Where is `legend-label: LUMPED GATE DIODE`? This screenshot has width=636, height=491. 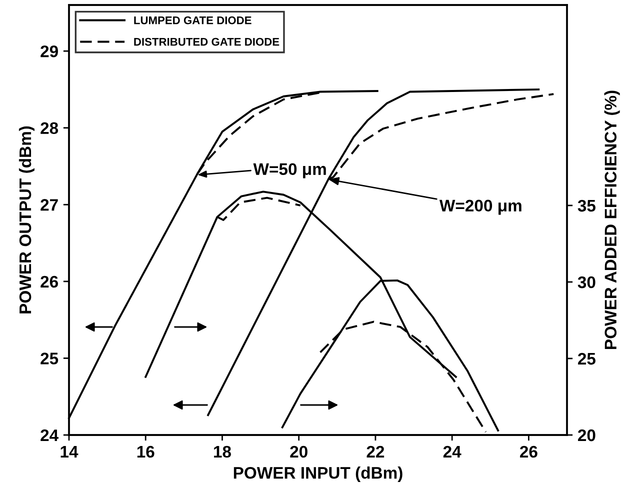 legend-label: LUMPED GATE DIODE is located at coordinates (193, 20).